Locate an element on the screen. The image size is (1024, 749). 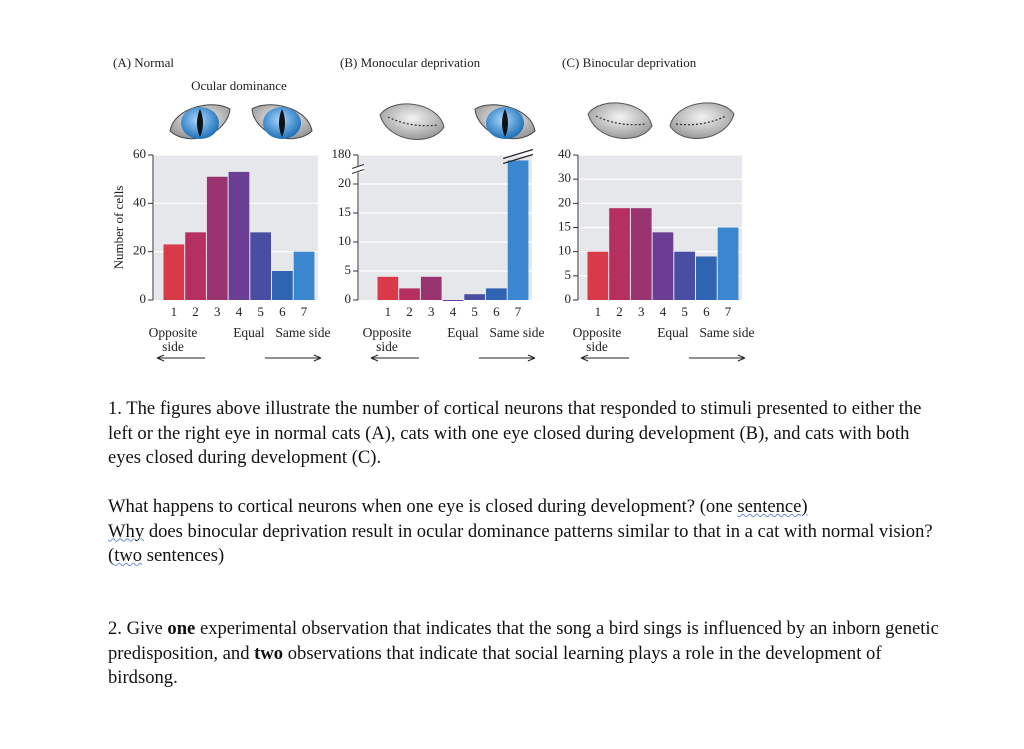
prompt-text: Why is located at coordinates (126, 531).